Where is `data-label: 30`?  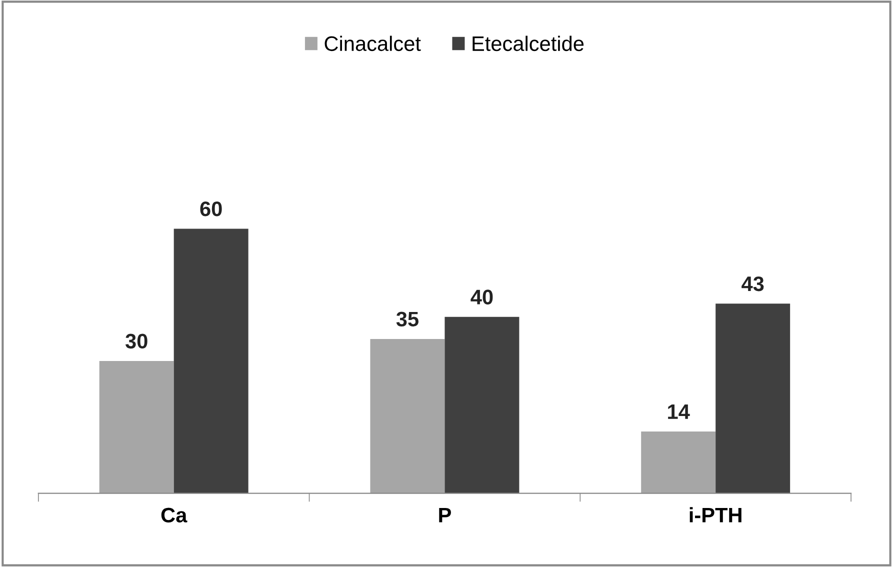 data-label: 30 is located at coordinates (136, 341).